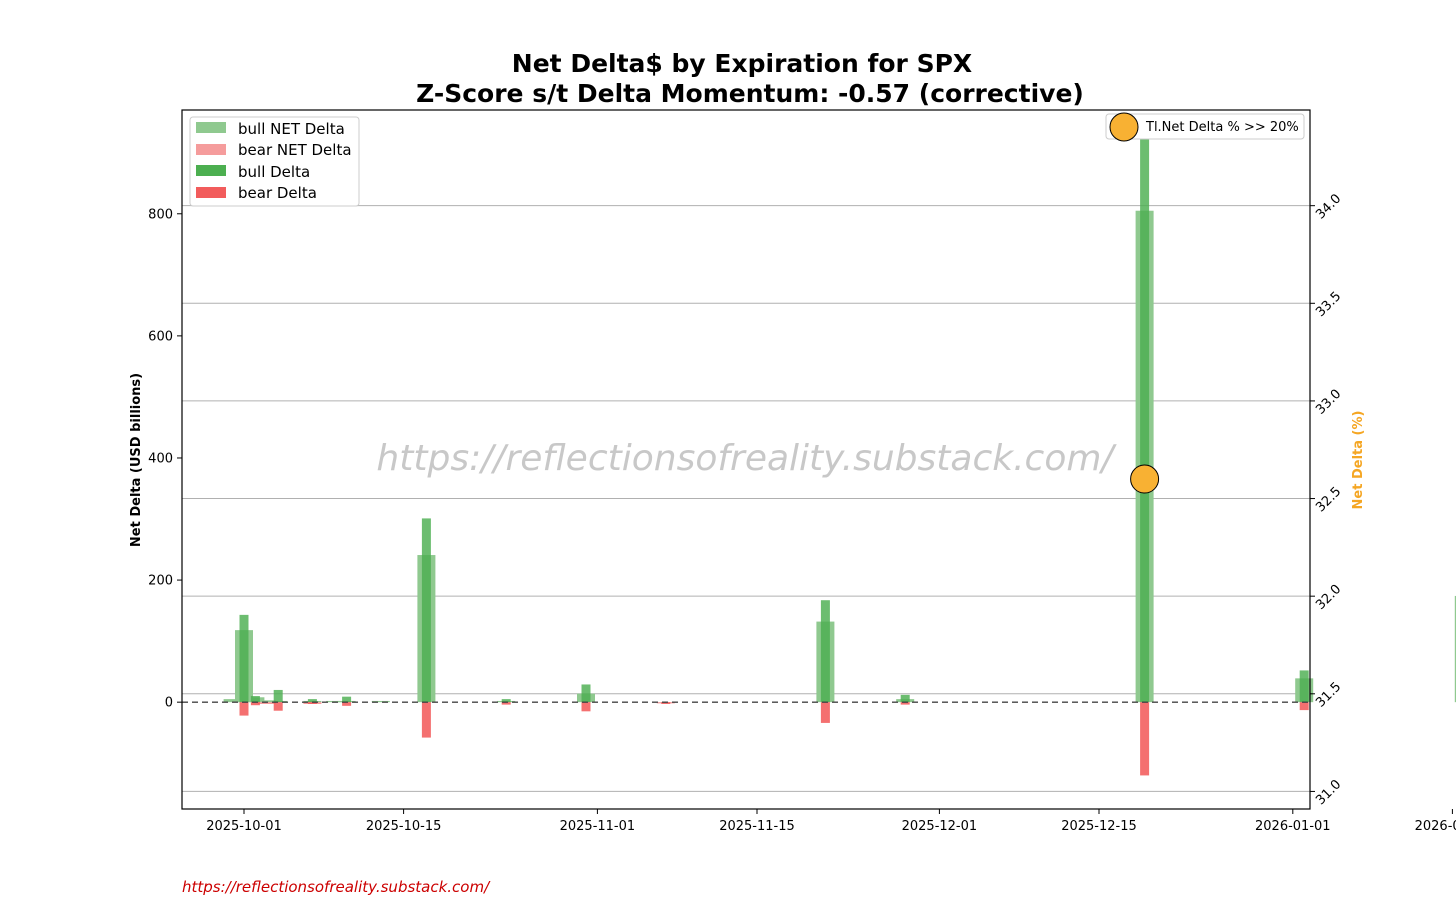 Image resolution: width=1456 pixels, height=910 pixels. I want to click on x-tick-label: 2026-01-15, so click(1435, 826).